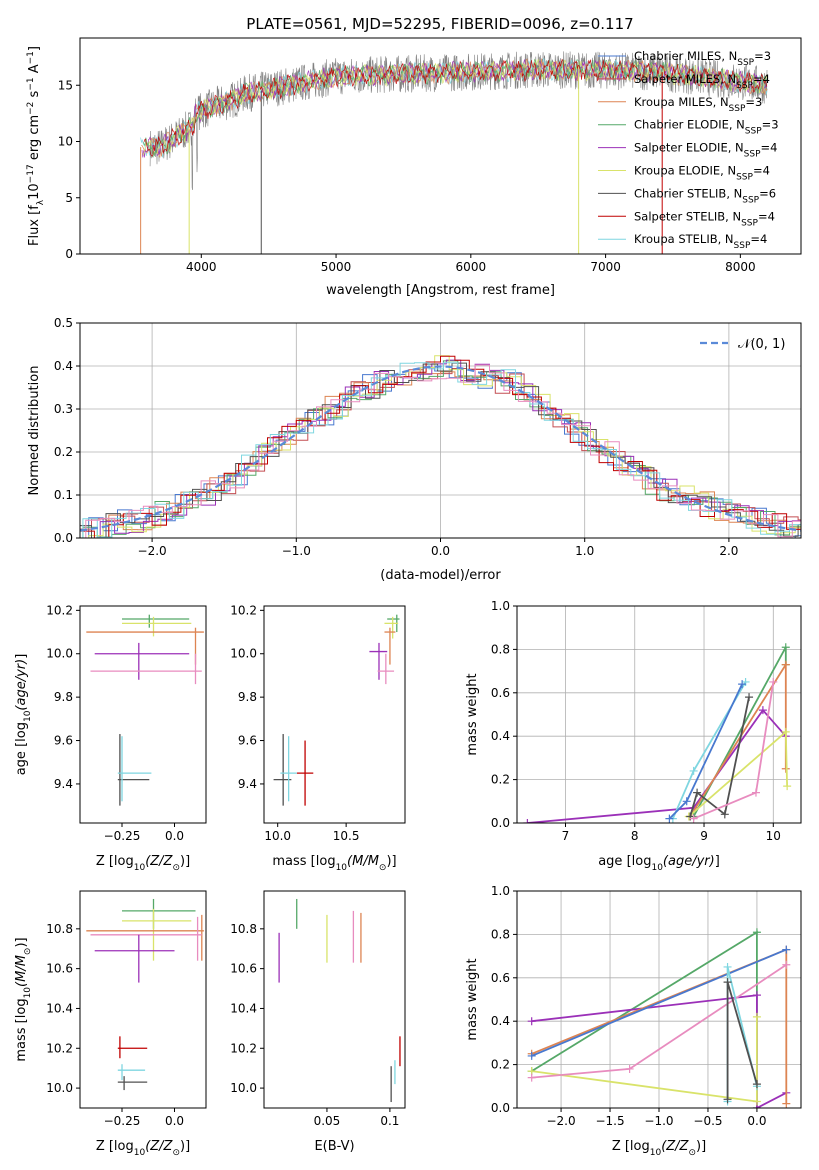 The image size is (819, 1170). I want to click on y-tick-label: 10, so click(65, 142).